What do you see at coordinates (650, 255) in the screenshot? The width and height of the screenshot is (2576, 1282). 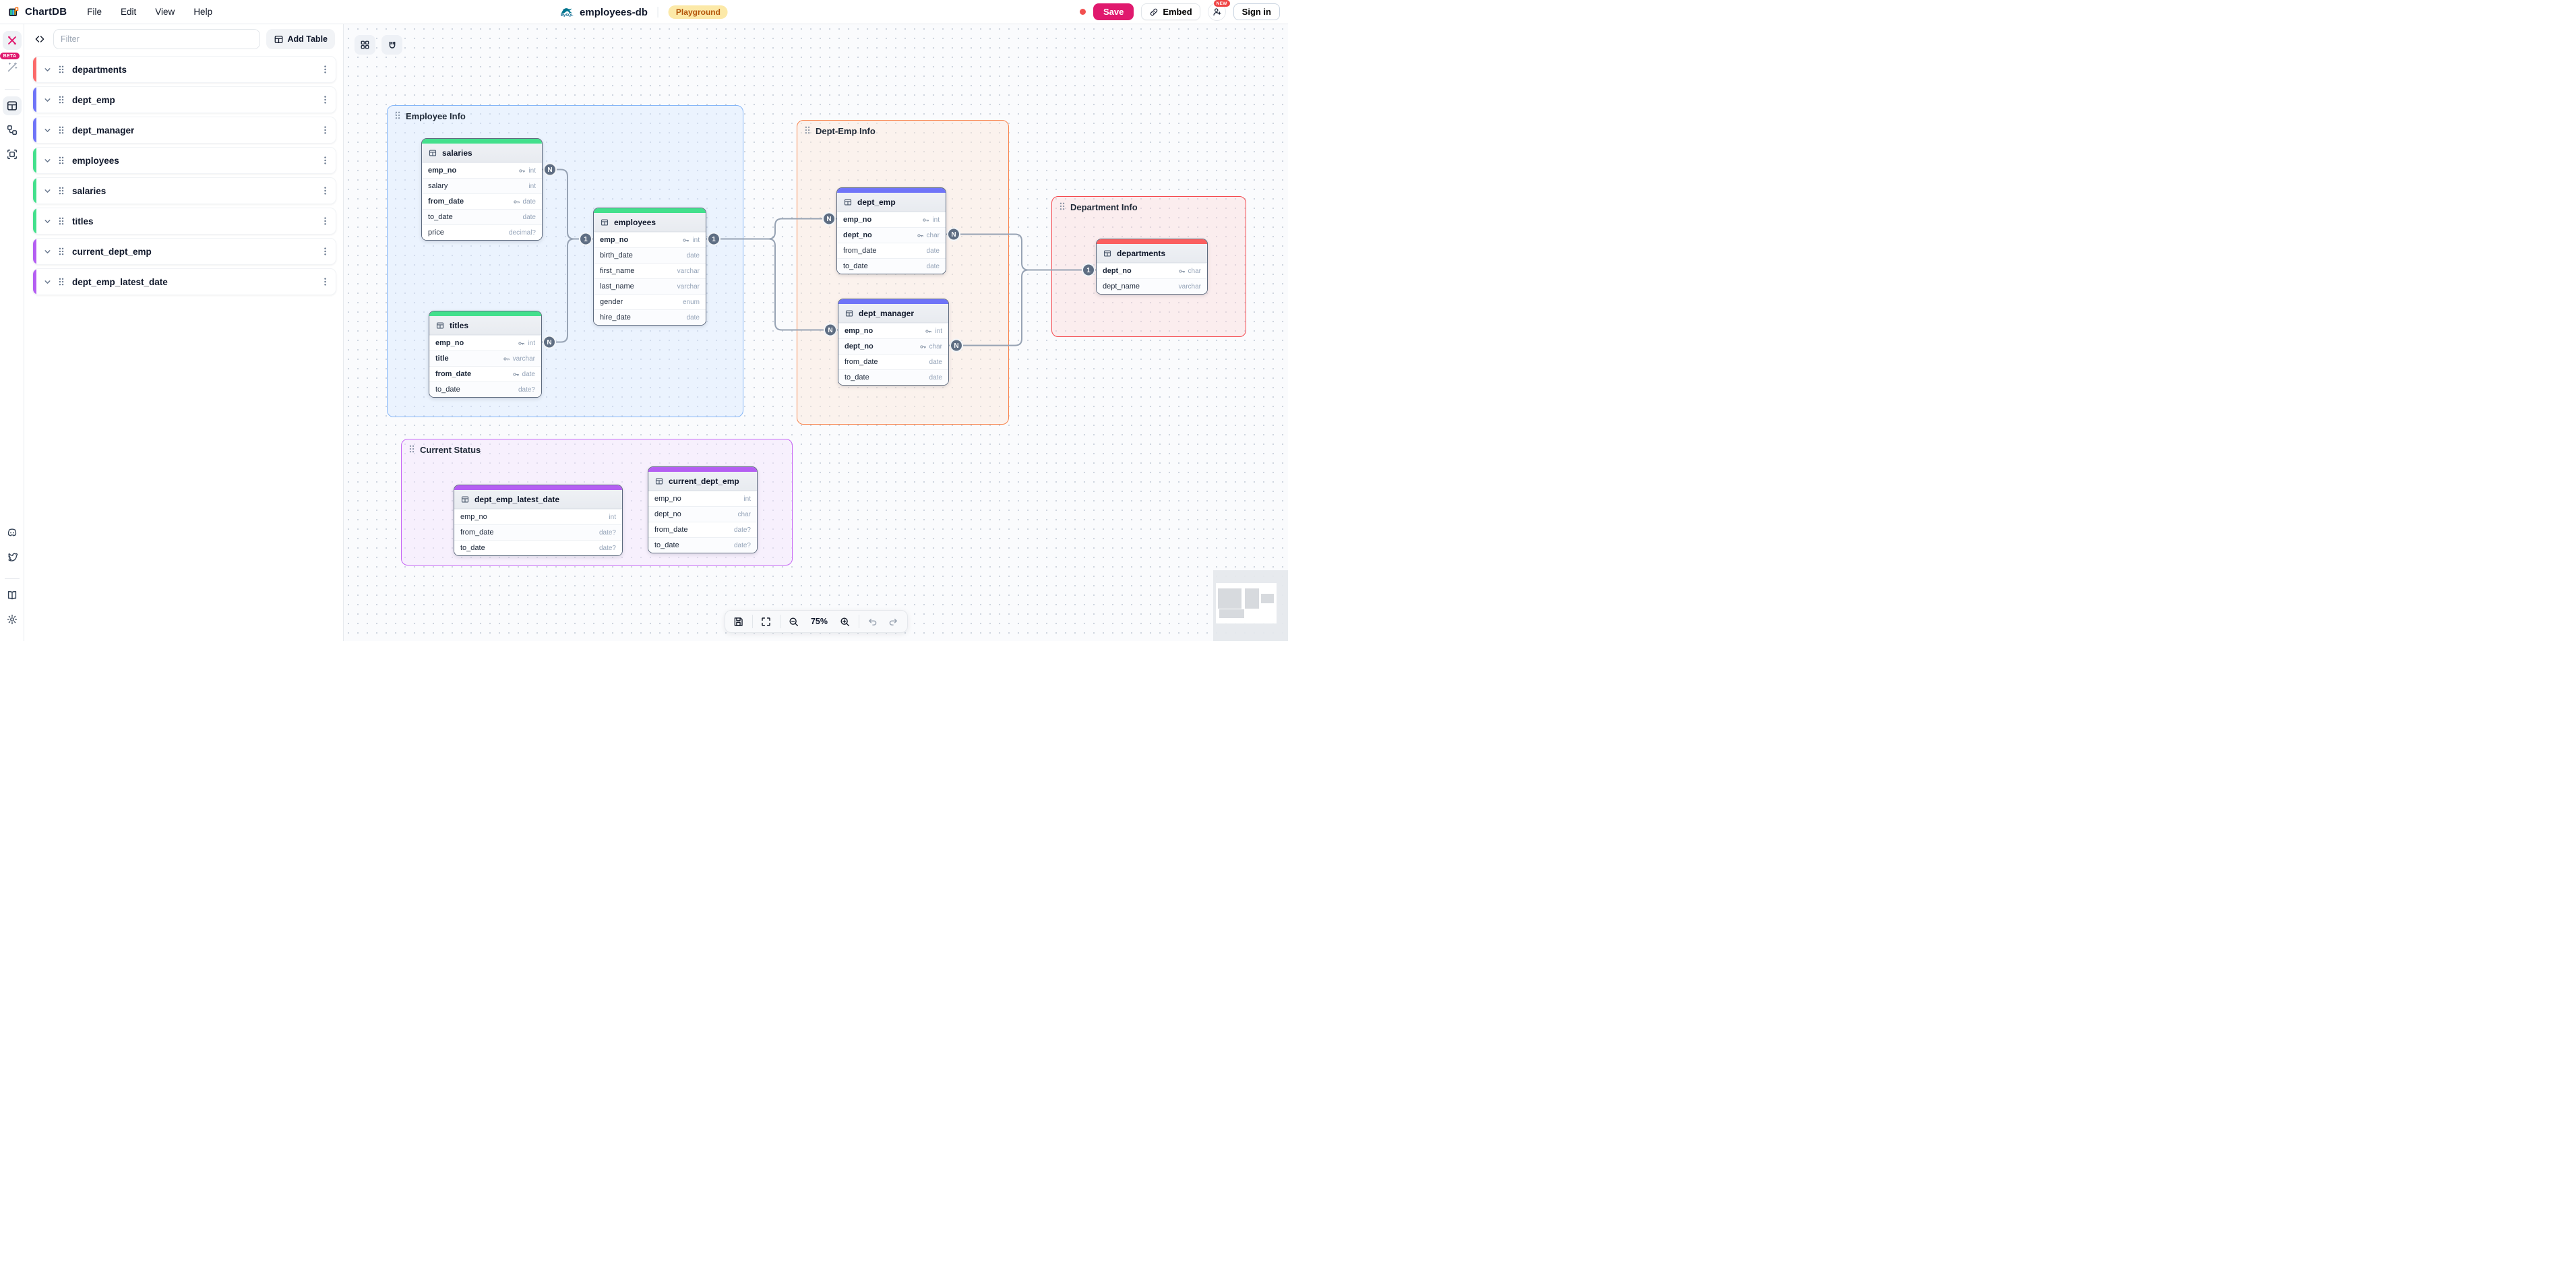 I see `table-field-row: birth_date date` at bounding box center [650, 255].